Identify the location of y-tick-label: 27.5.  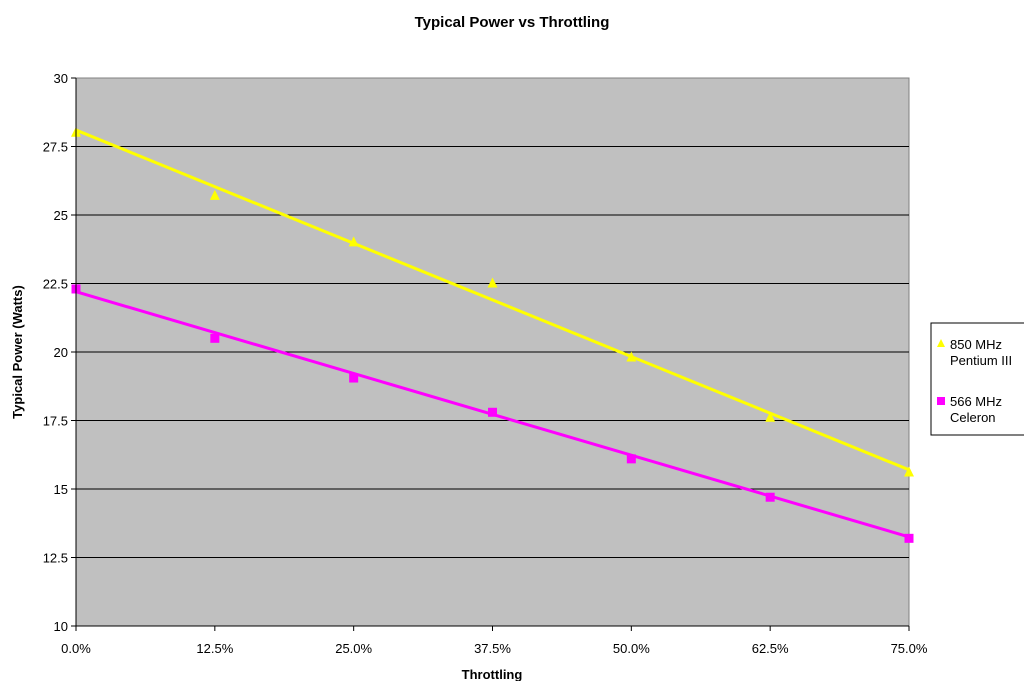
(55, 147).